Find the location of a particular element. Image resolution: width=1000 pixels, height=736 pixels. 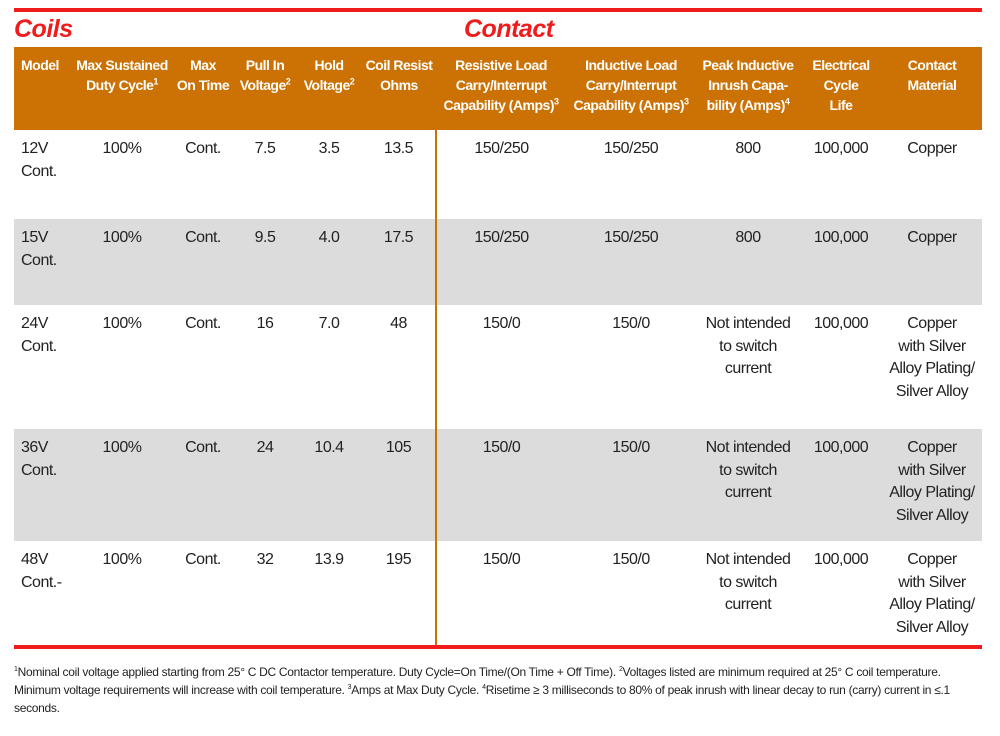

header-line: Capability (Amps) is located at coordinates (498, 105).